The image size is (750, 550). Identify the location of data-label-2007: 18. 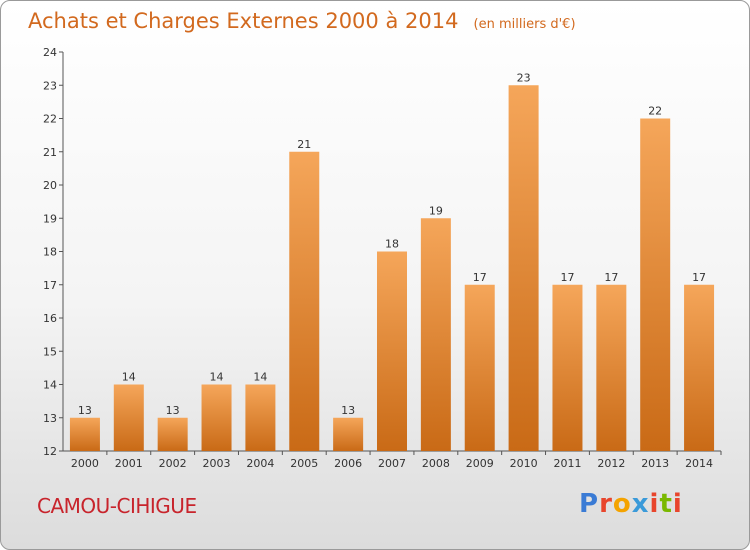
(392, 244).